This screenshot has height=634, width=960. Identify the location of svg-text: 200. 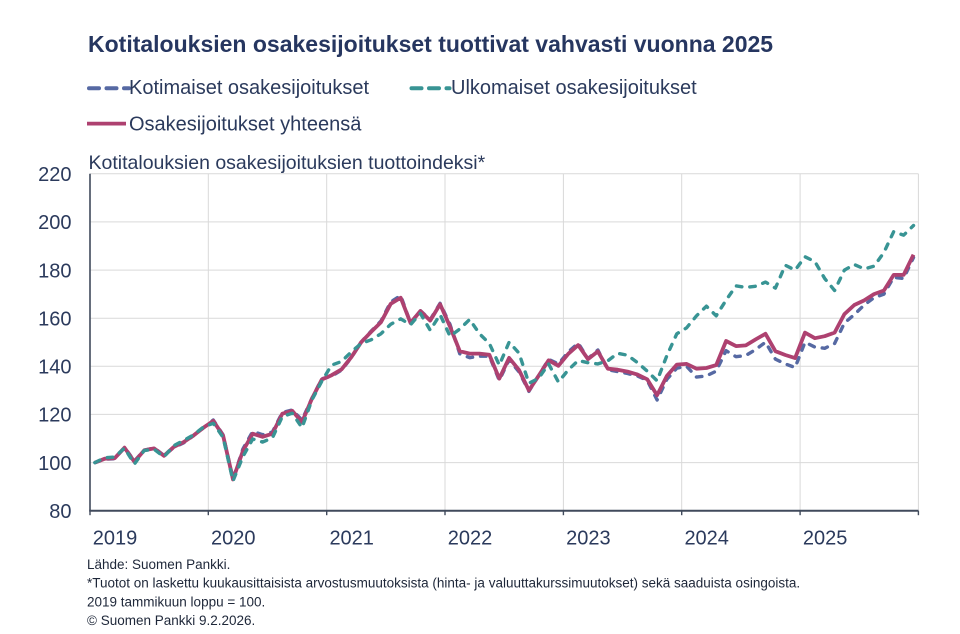
(54, 223).